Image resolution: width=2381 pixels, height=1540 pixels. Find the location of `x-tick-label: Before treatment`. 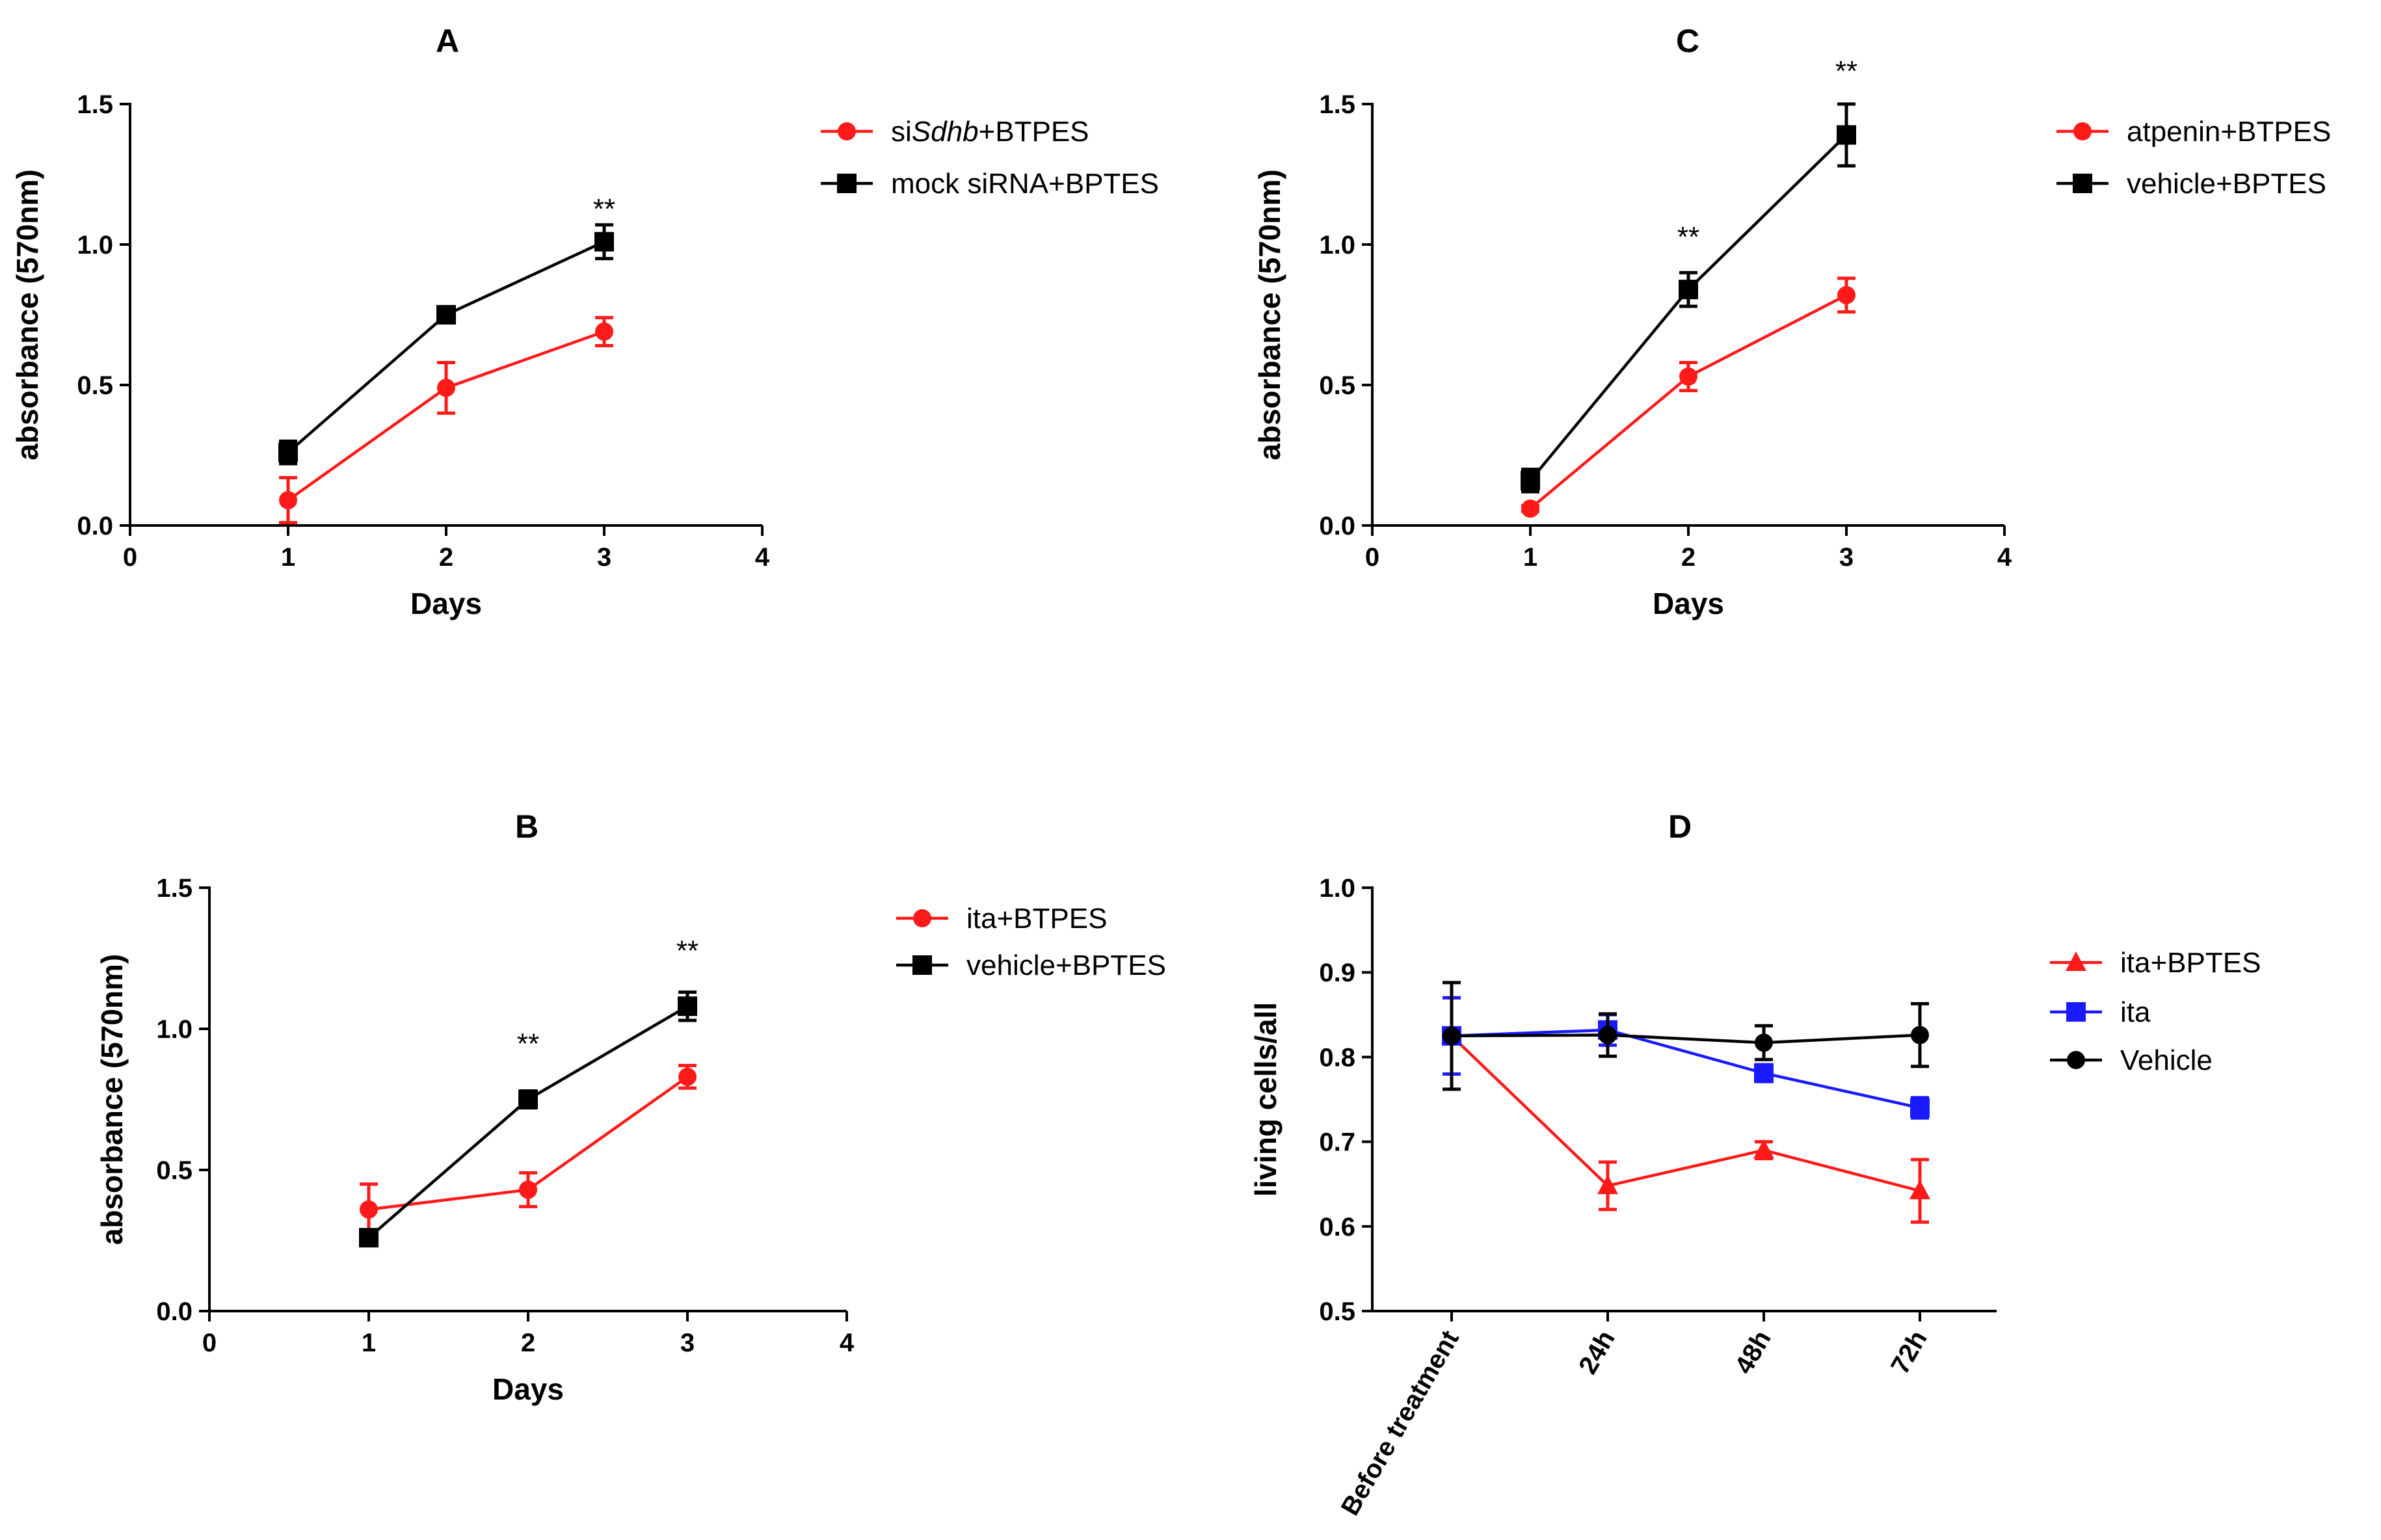

x-tick-label: Before treatment is located at coordinates (1400, 1423).